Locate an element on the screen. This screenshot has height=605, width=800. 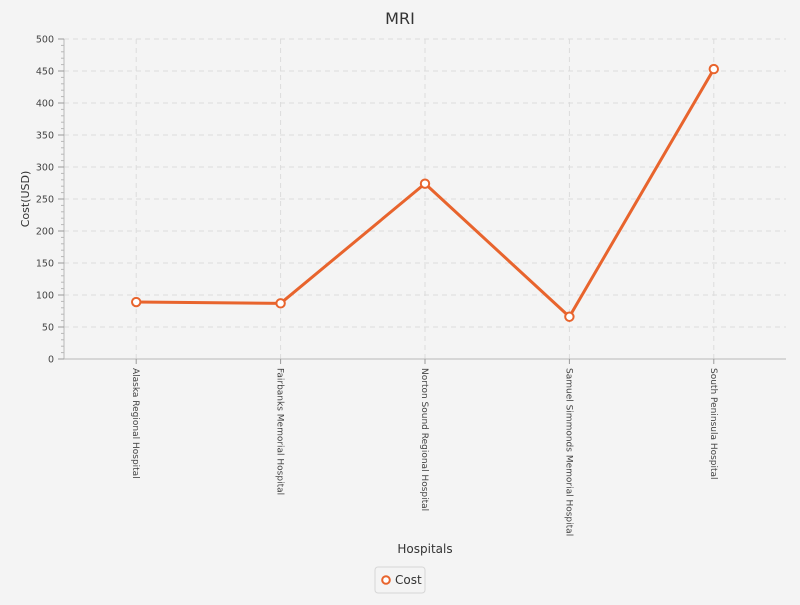
legend: Cost is located at coordinates (400, 580).